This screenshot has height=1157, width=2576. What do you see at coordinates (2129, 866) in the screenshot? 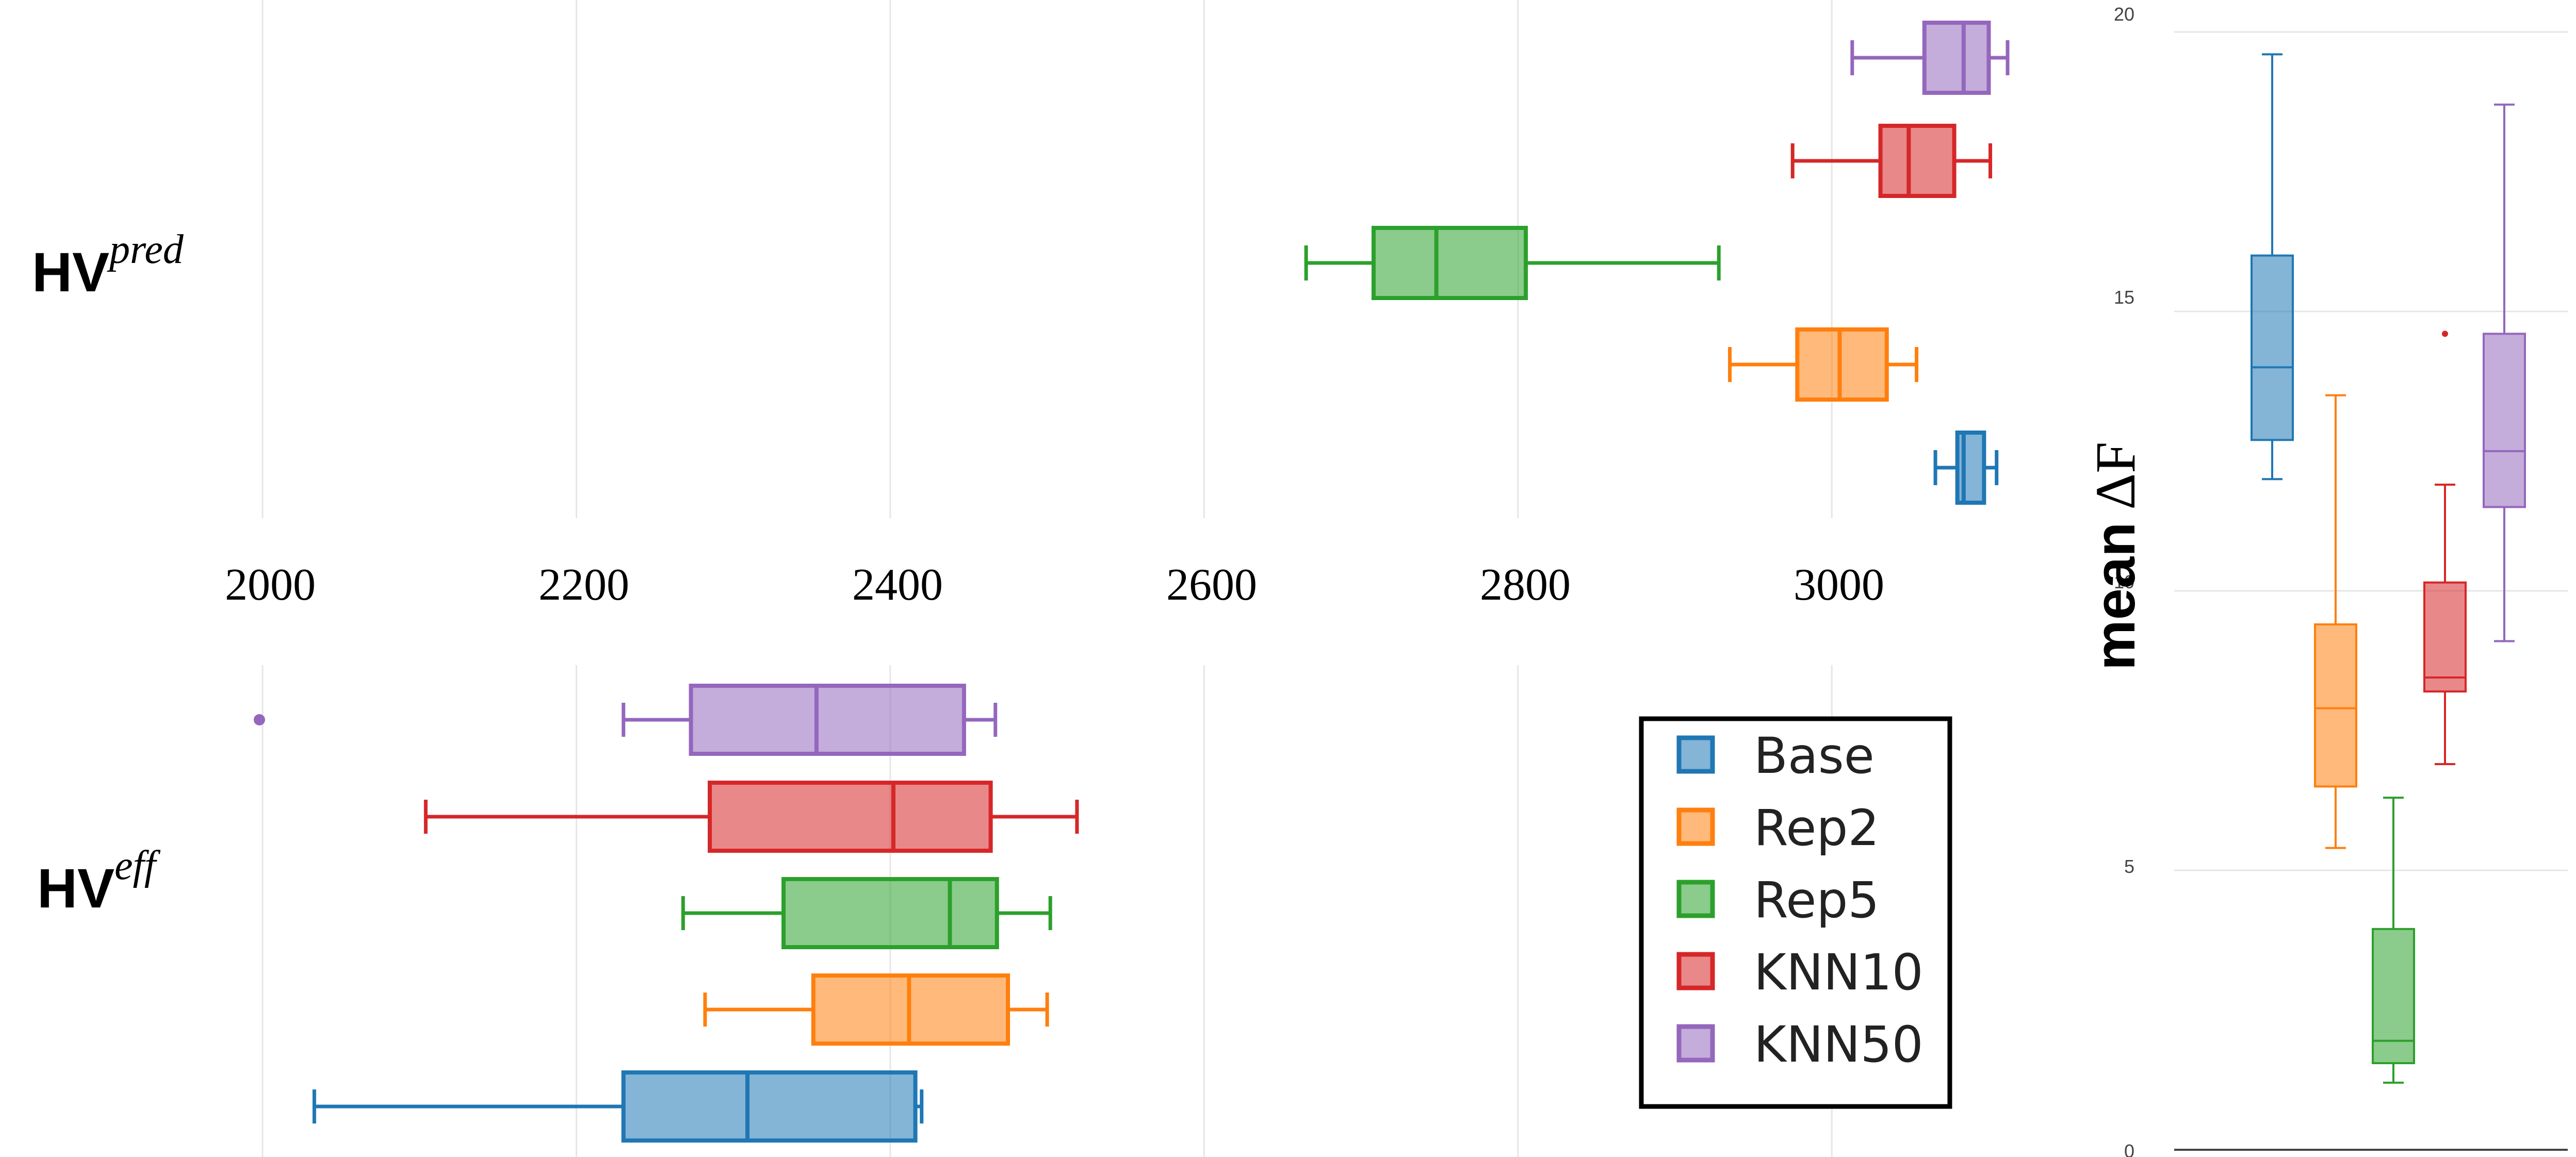
I see `y-tick-label: 5` at bounding box center [2129, 866].